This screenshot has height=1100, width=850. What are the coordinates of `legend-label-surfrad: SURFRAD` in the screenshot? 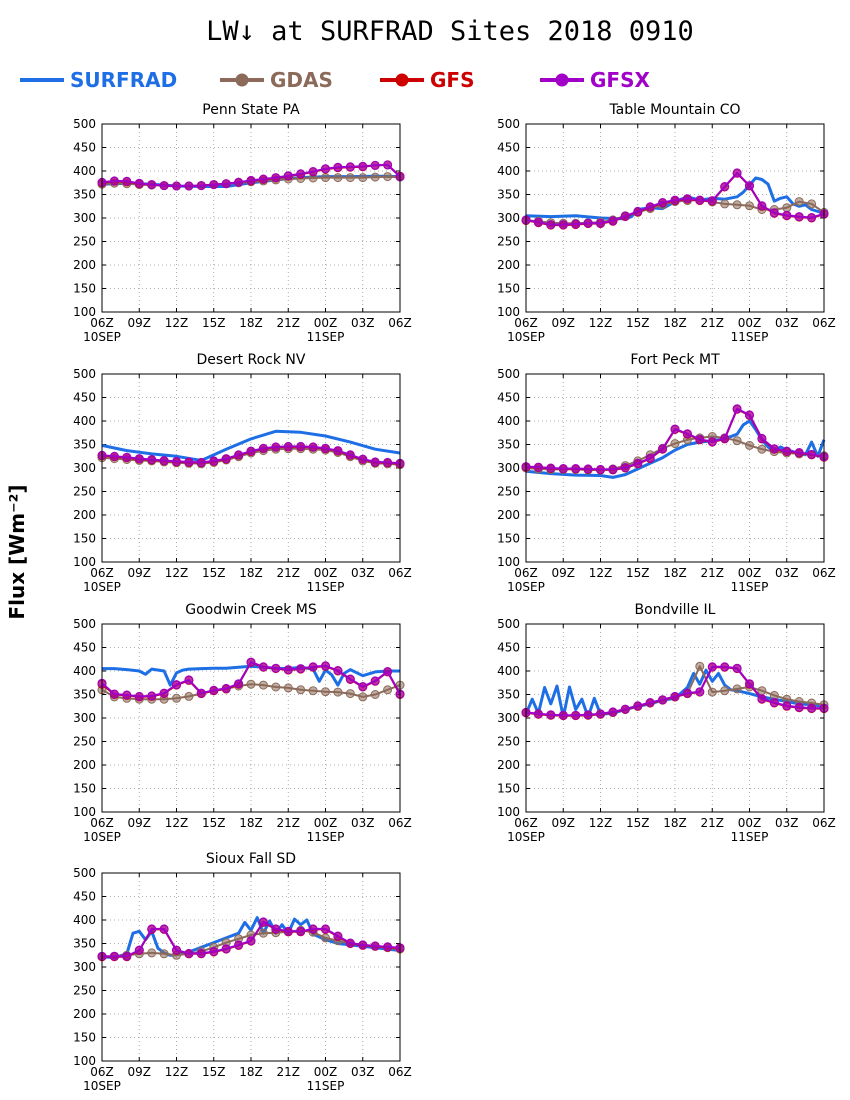 It's located at (123, 80).